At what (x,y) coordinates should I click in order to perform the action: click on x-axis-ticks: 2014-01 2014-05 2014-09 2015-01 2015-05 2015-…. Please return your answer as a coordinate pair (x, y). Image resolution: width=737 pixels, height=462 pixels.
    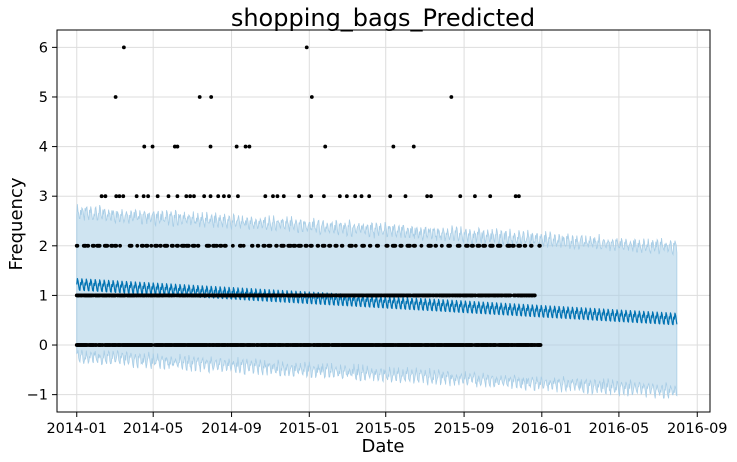
    Looking at the image, I should click on (387, 424).